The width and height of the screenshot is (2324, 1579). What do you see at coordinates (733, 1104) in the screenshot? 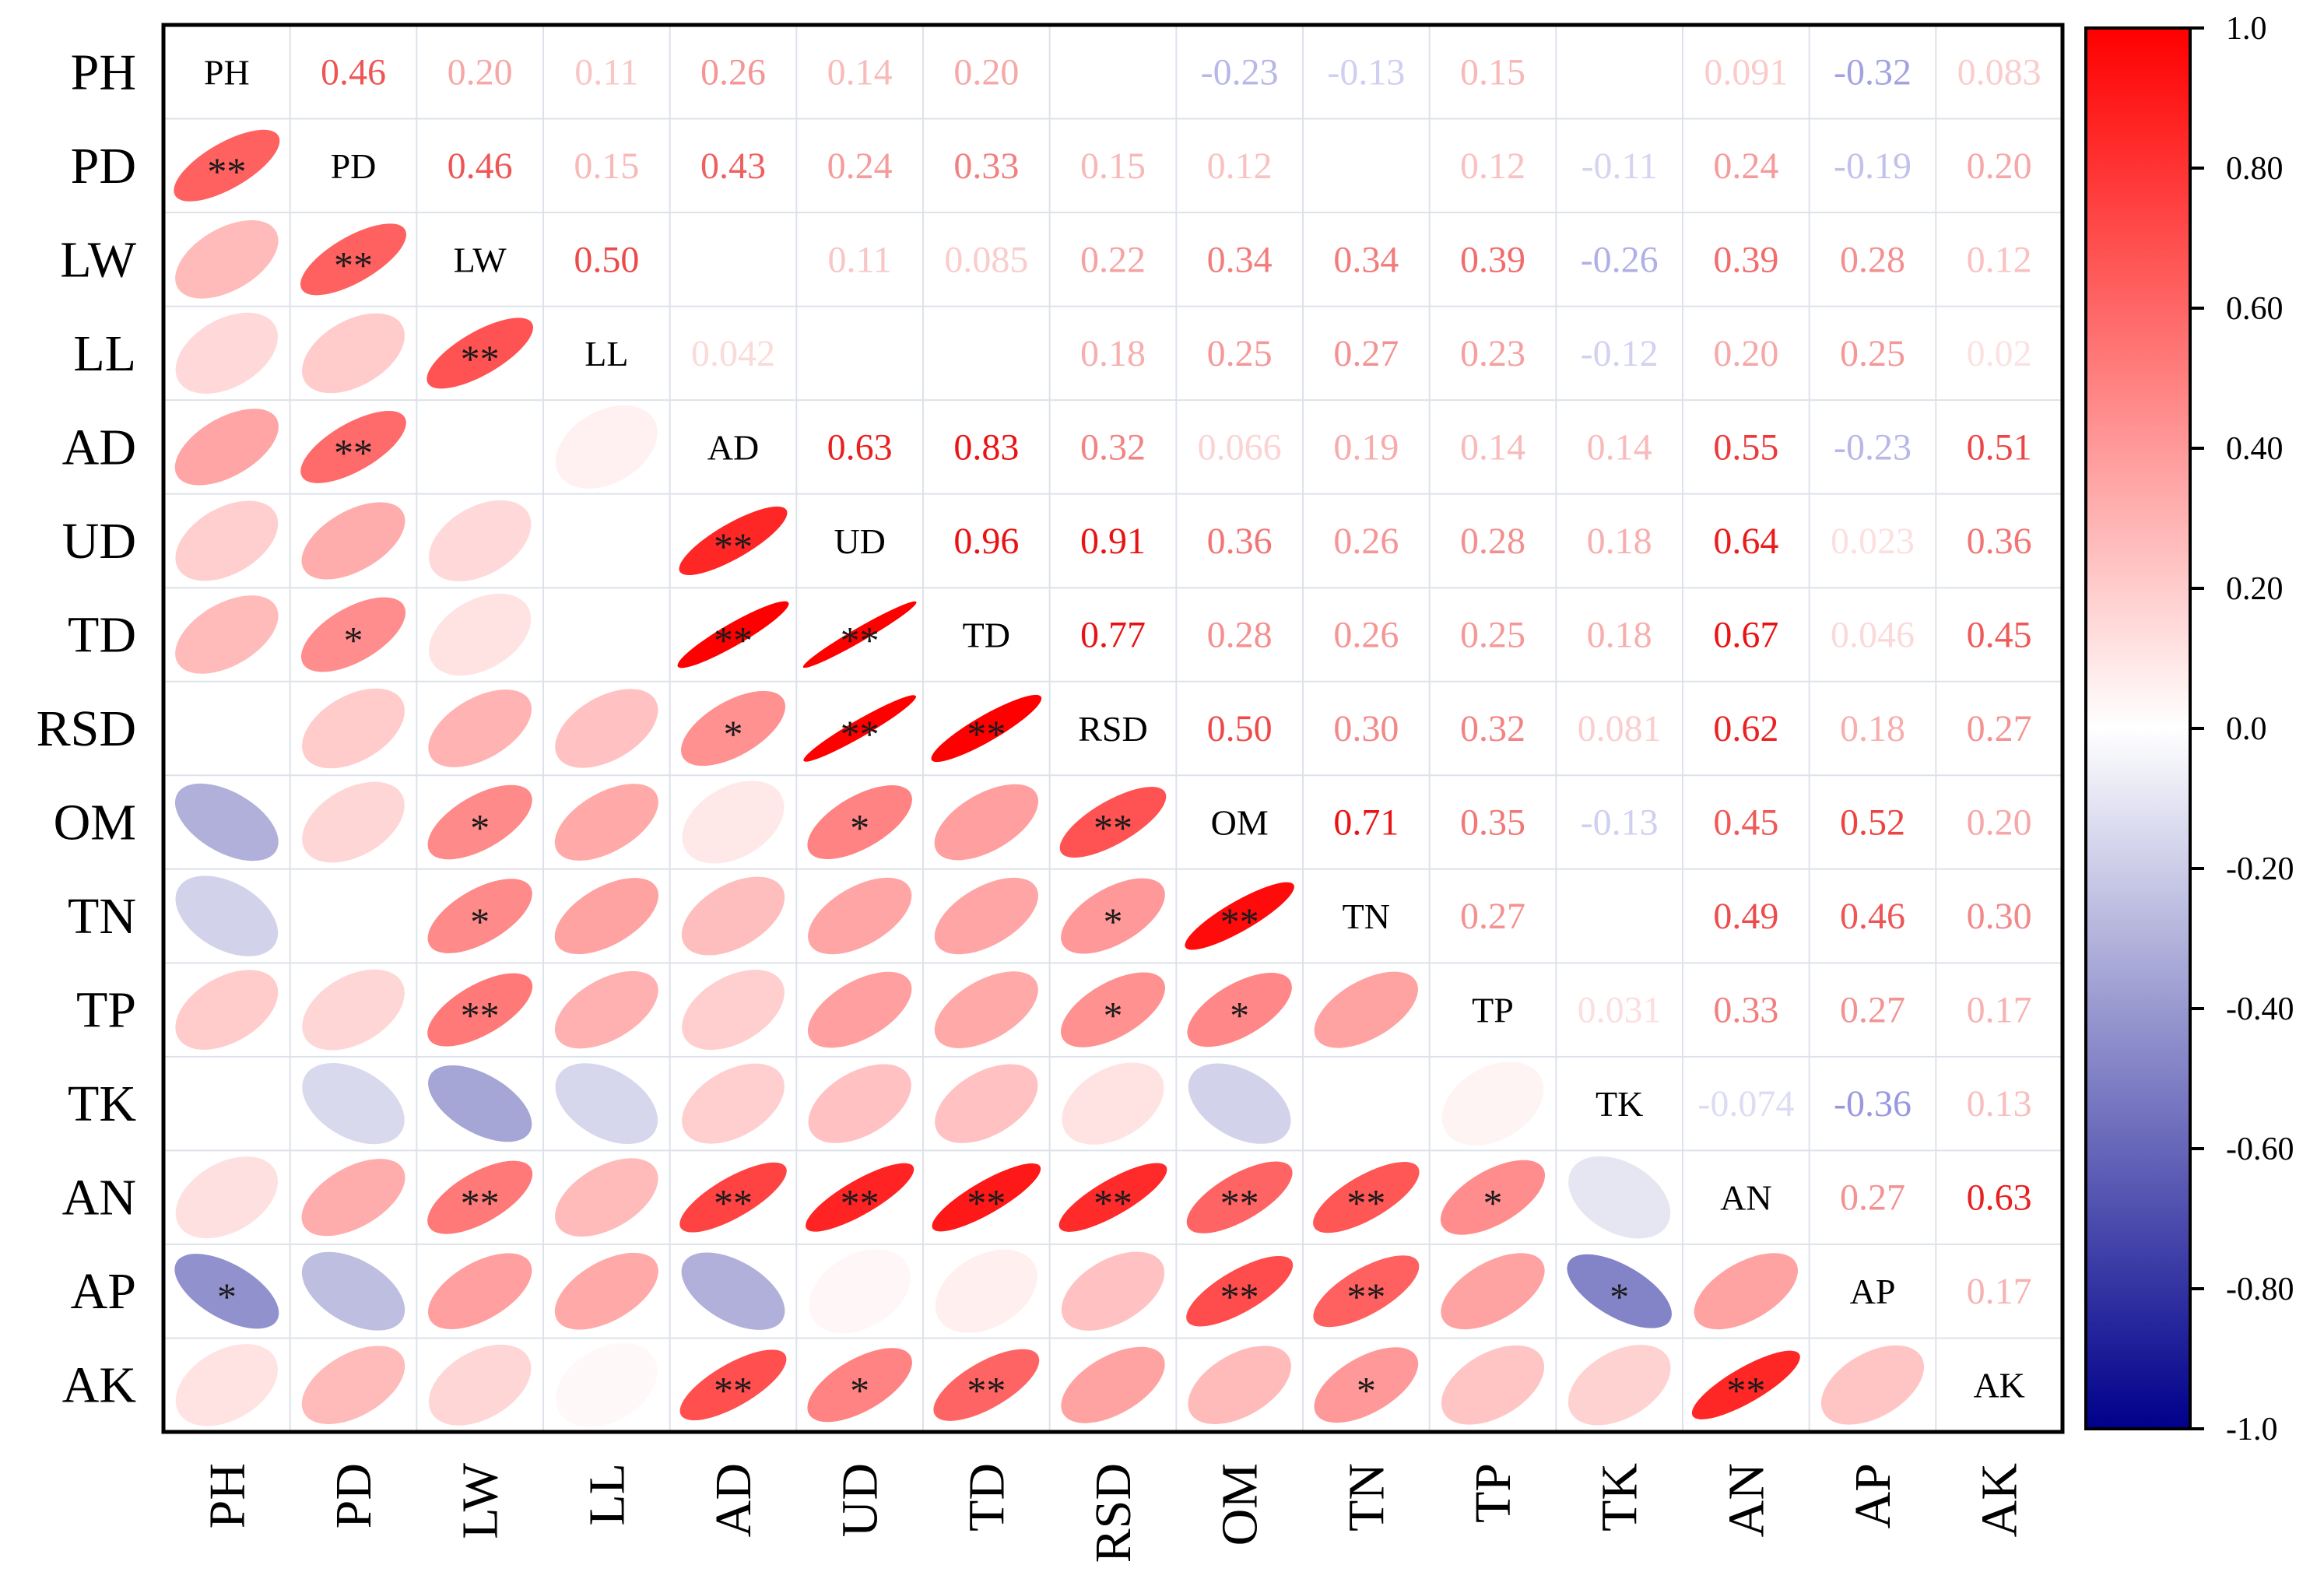
I see `corr-ellipse-tk-ad` at bounding box center [733, 1104].